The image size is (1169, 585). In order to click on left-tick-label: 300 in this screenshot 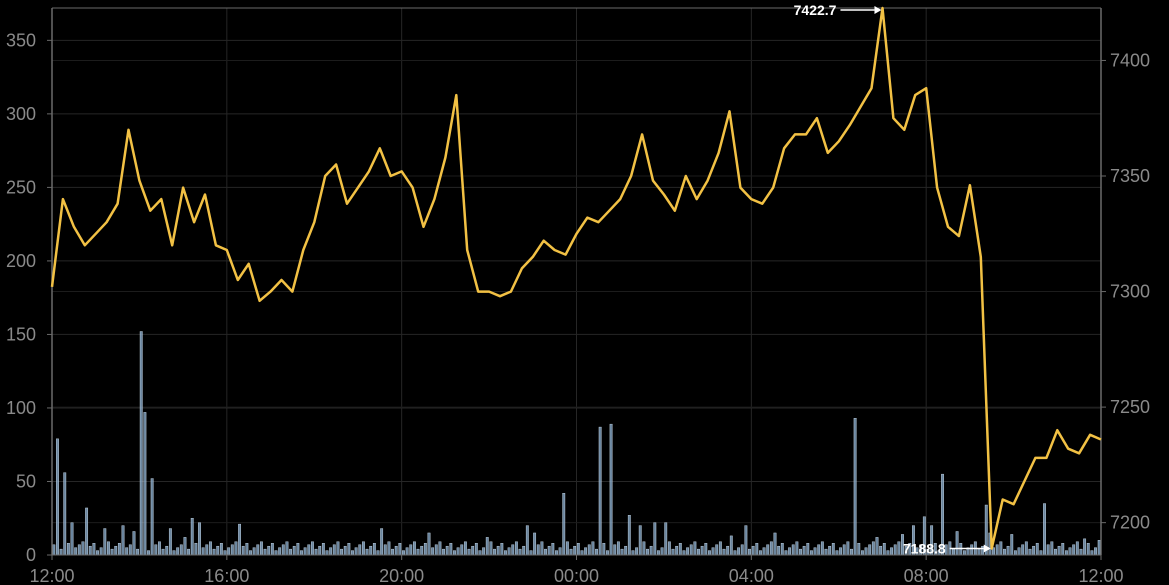, I will do `click(21, 114)`.